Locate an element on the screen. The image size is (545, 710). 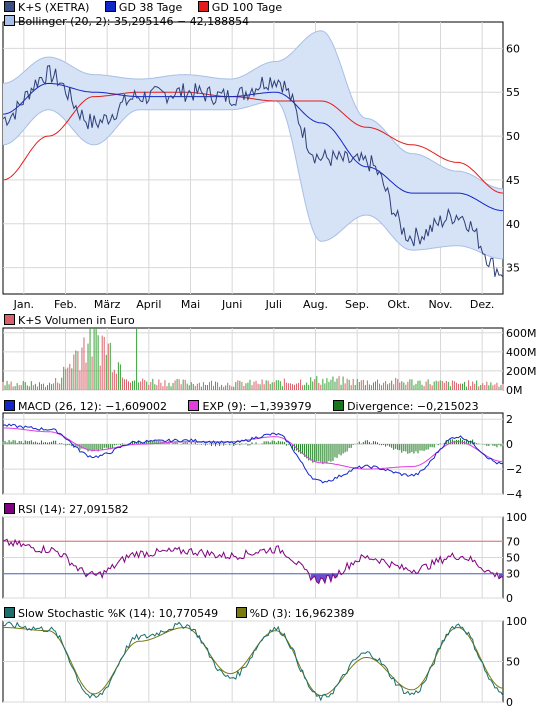
axis-tick-vol: 200M is located at coordinates (521, 371).